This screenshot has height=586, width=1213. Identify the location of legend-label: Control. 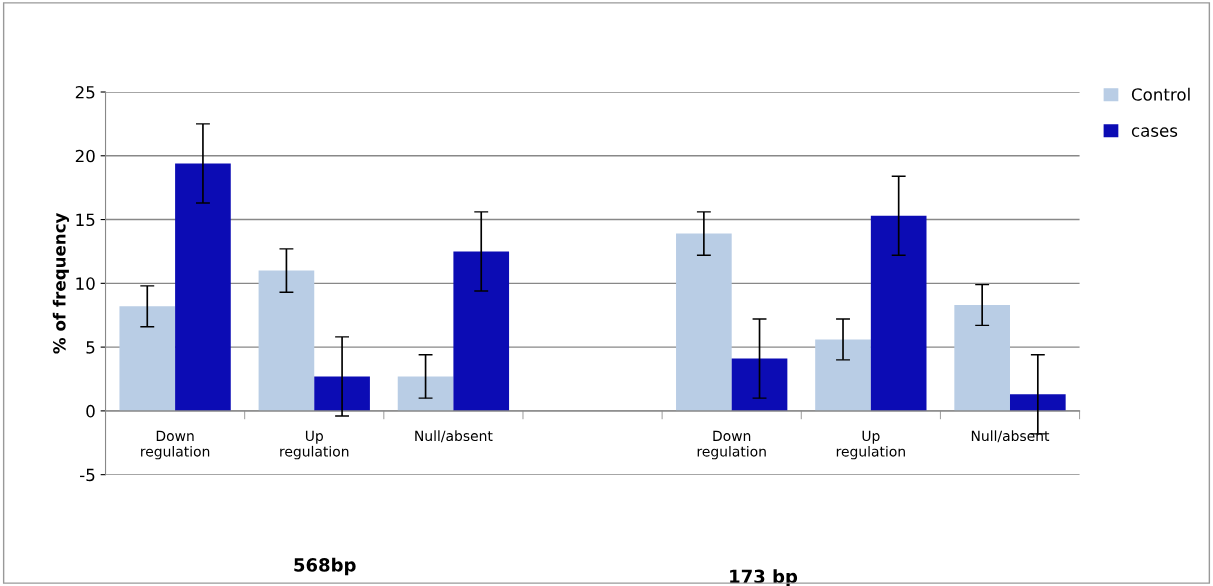
(1160, 94).